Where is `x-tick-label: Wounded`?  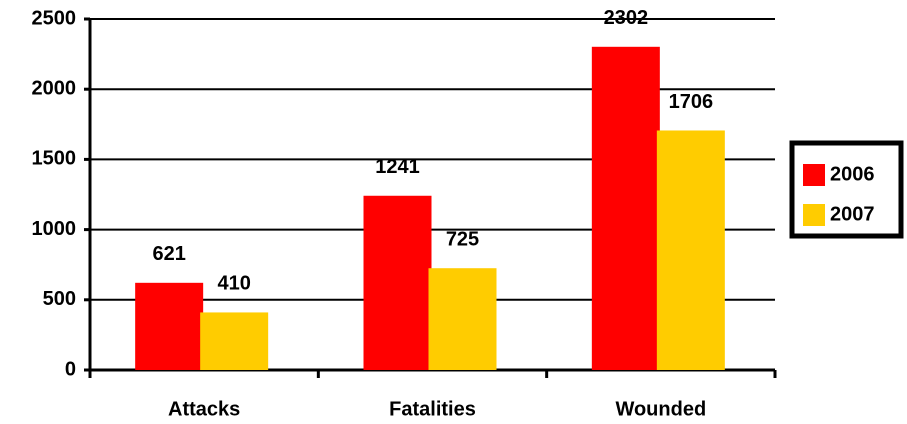
x-tick-label: Wounded is located at coordinates (660, 409).